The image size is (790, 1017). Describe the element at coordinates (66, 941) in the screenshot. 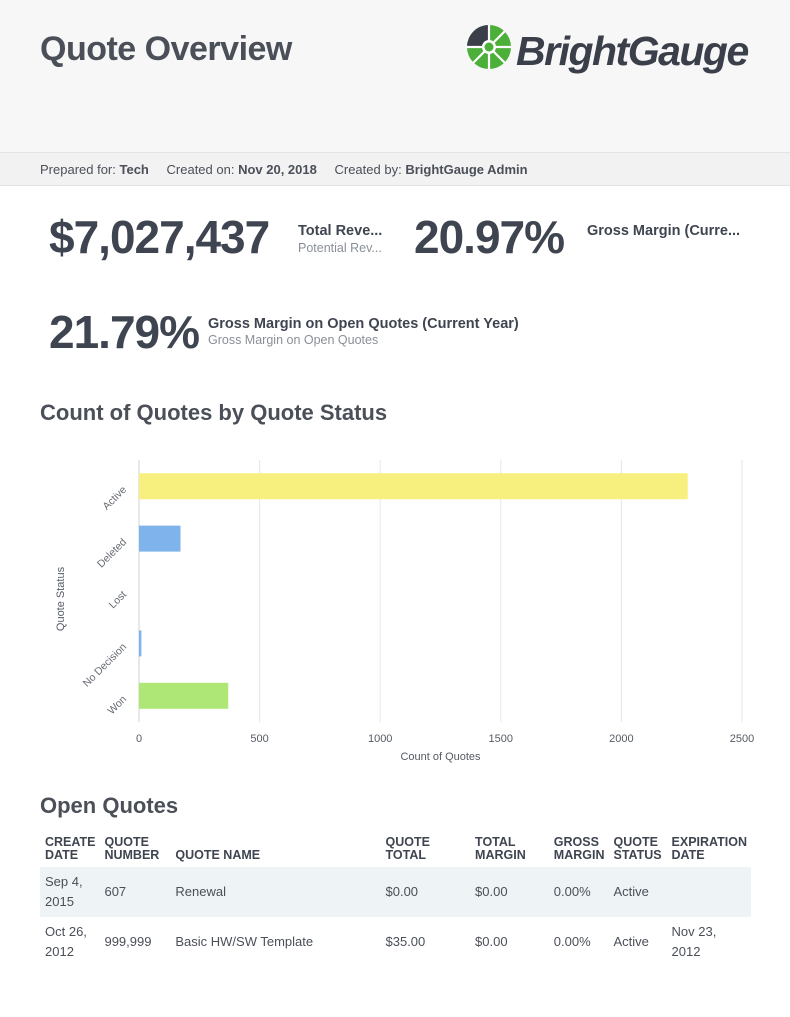

I see `cell-create-date: Oct 26, 2012` at that location.